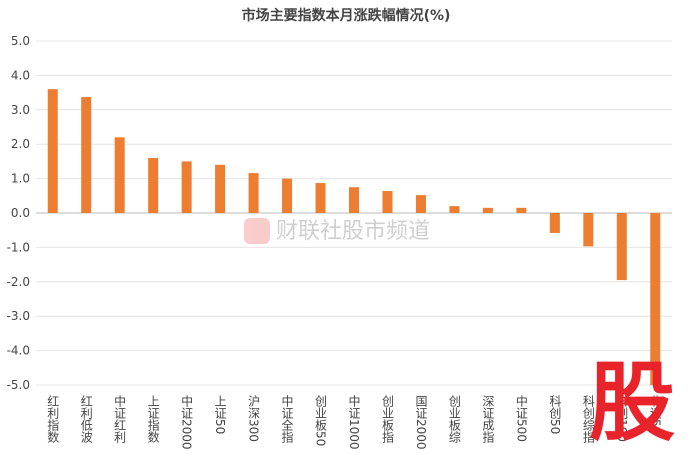 Image resolution: width=692 pixels, height=454 pixels. I want to click on x-tick-label: 中证红利, so click(120, 418).